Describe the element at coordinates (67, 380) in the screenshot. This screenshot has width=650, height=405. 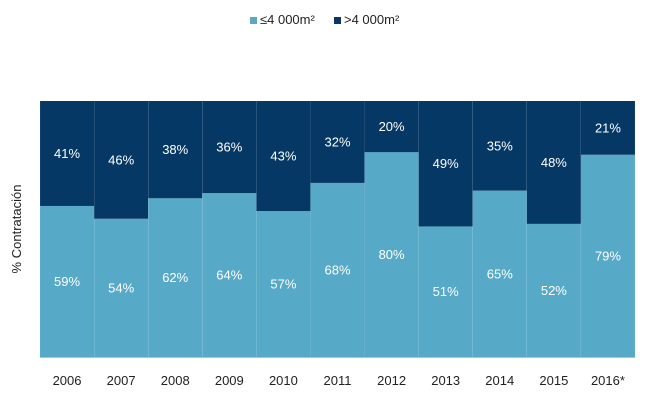
I see `x-tick-label: 2006` at that location.